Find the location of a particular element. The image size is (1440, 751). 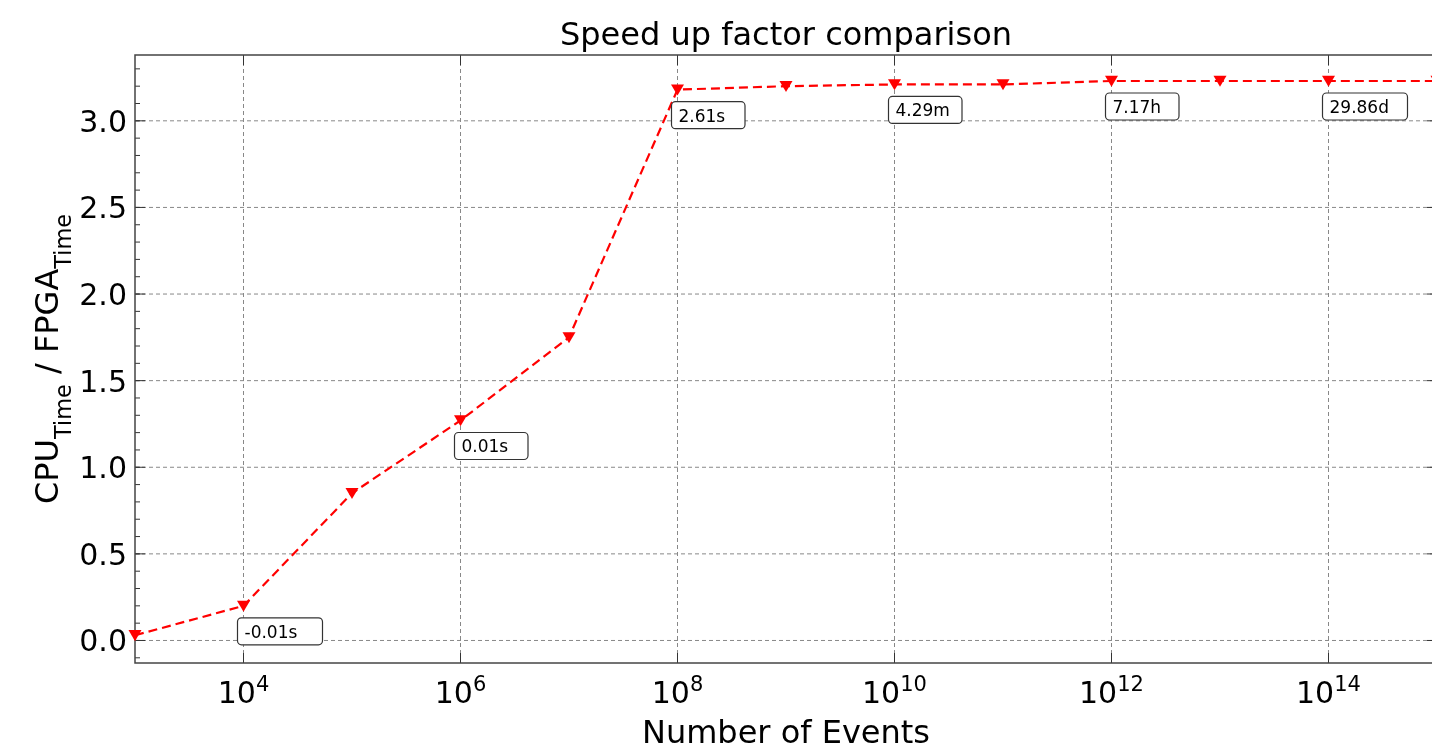

annotation: 29.86d is located at coordinates (1359, 106).